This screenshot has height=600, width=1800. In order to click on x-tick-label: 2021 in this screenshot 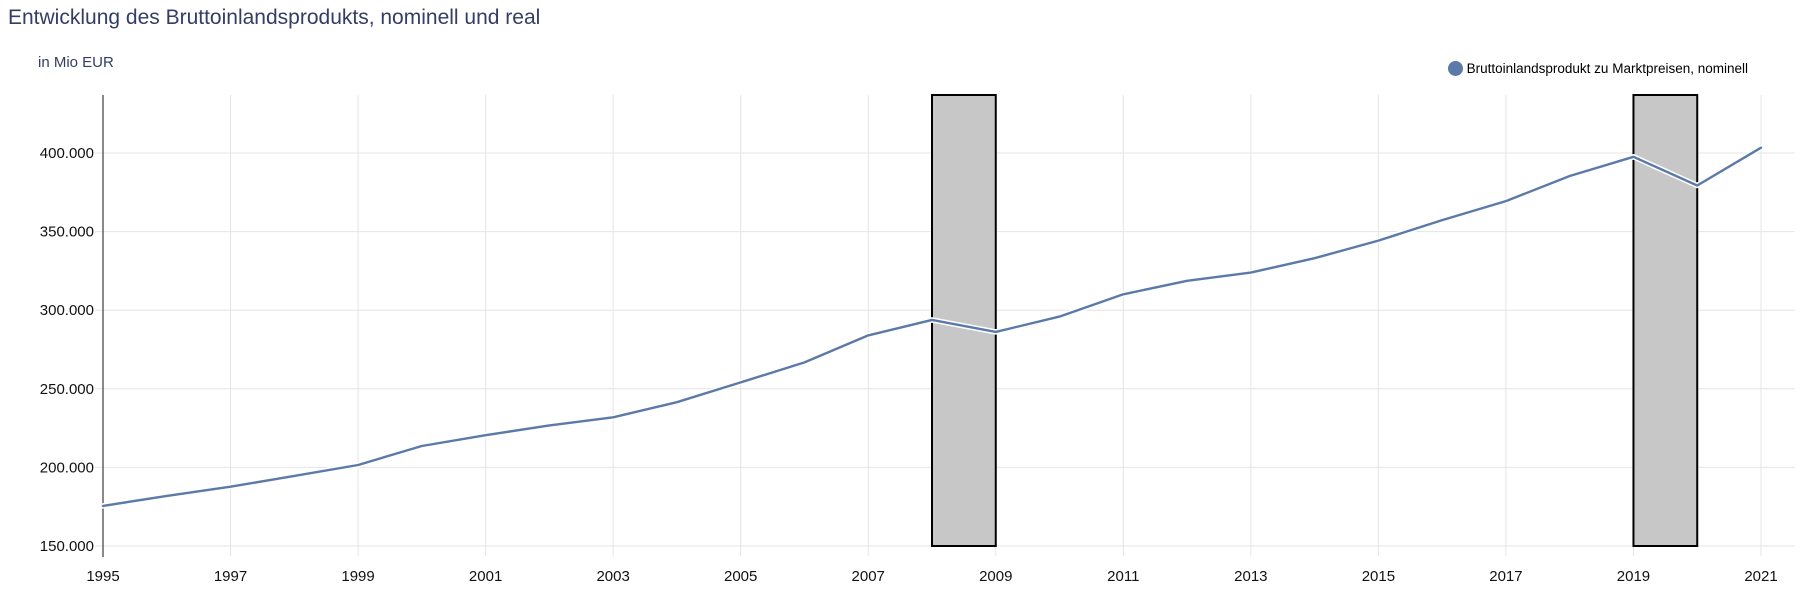, I will do `click(1760, 576)`.